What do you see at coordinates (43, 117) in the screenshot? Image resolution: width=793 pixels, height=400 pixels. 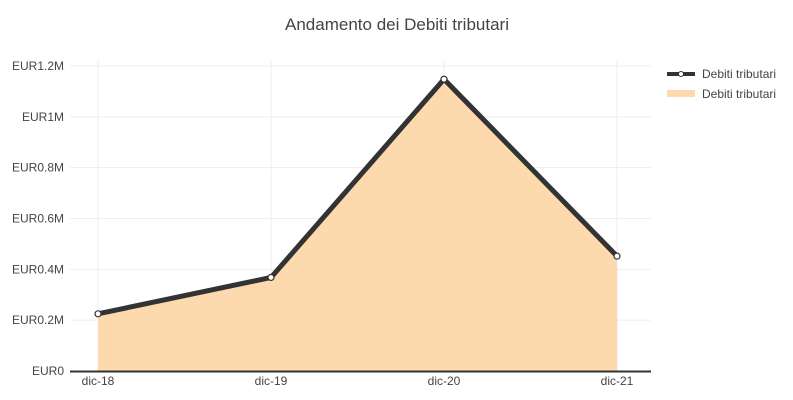 I see `y-tick-label: EUR1M` at bounding box center [43, 117].